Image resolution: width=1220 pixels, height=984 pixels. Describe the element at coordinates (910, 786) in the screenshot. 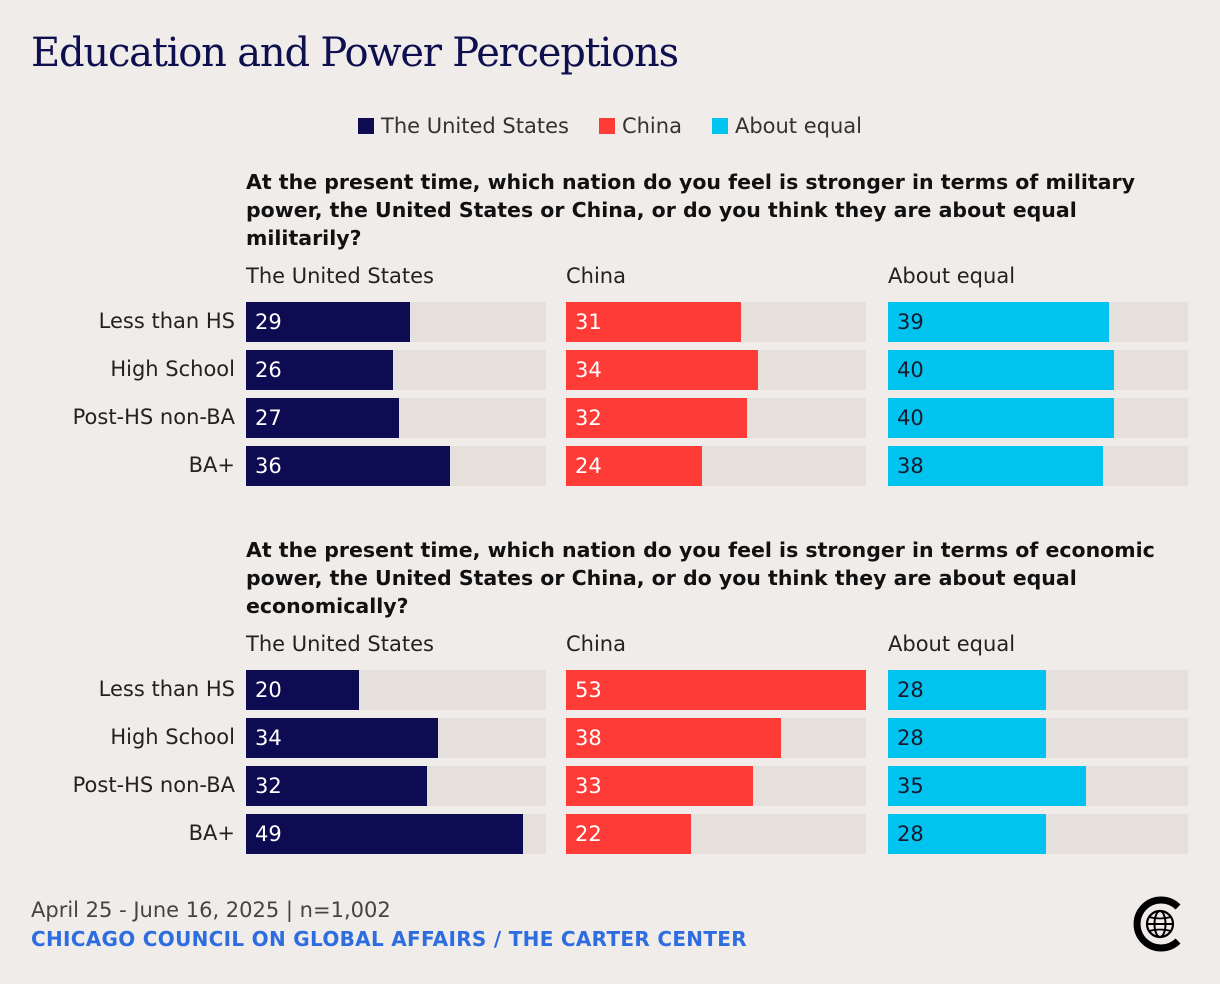

I see `data-label: 35` at that location.